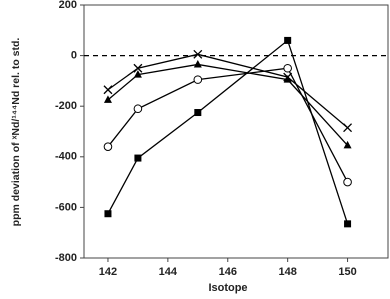 This screenshot has height=299, width=390. What do you see at coordinates (66, 106) in the screenshot?
I see `y-tick-label: -200` at bounding box center [66, 106].